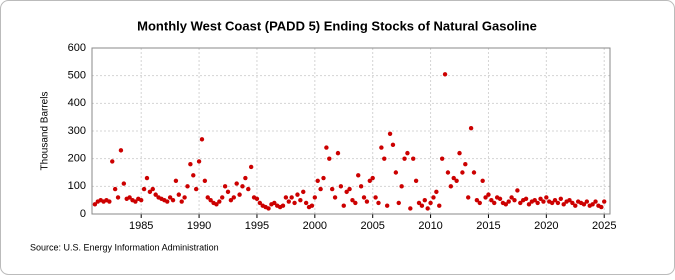 The width and height of the screenshot is (675, 280). I want to click on x-tick-label: 2015, so click(488, 226).